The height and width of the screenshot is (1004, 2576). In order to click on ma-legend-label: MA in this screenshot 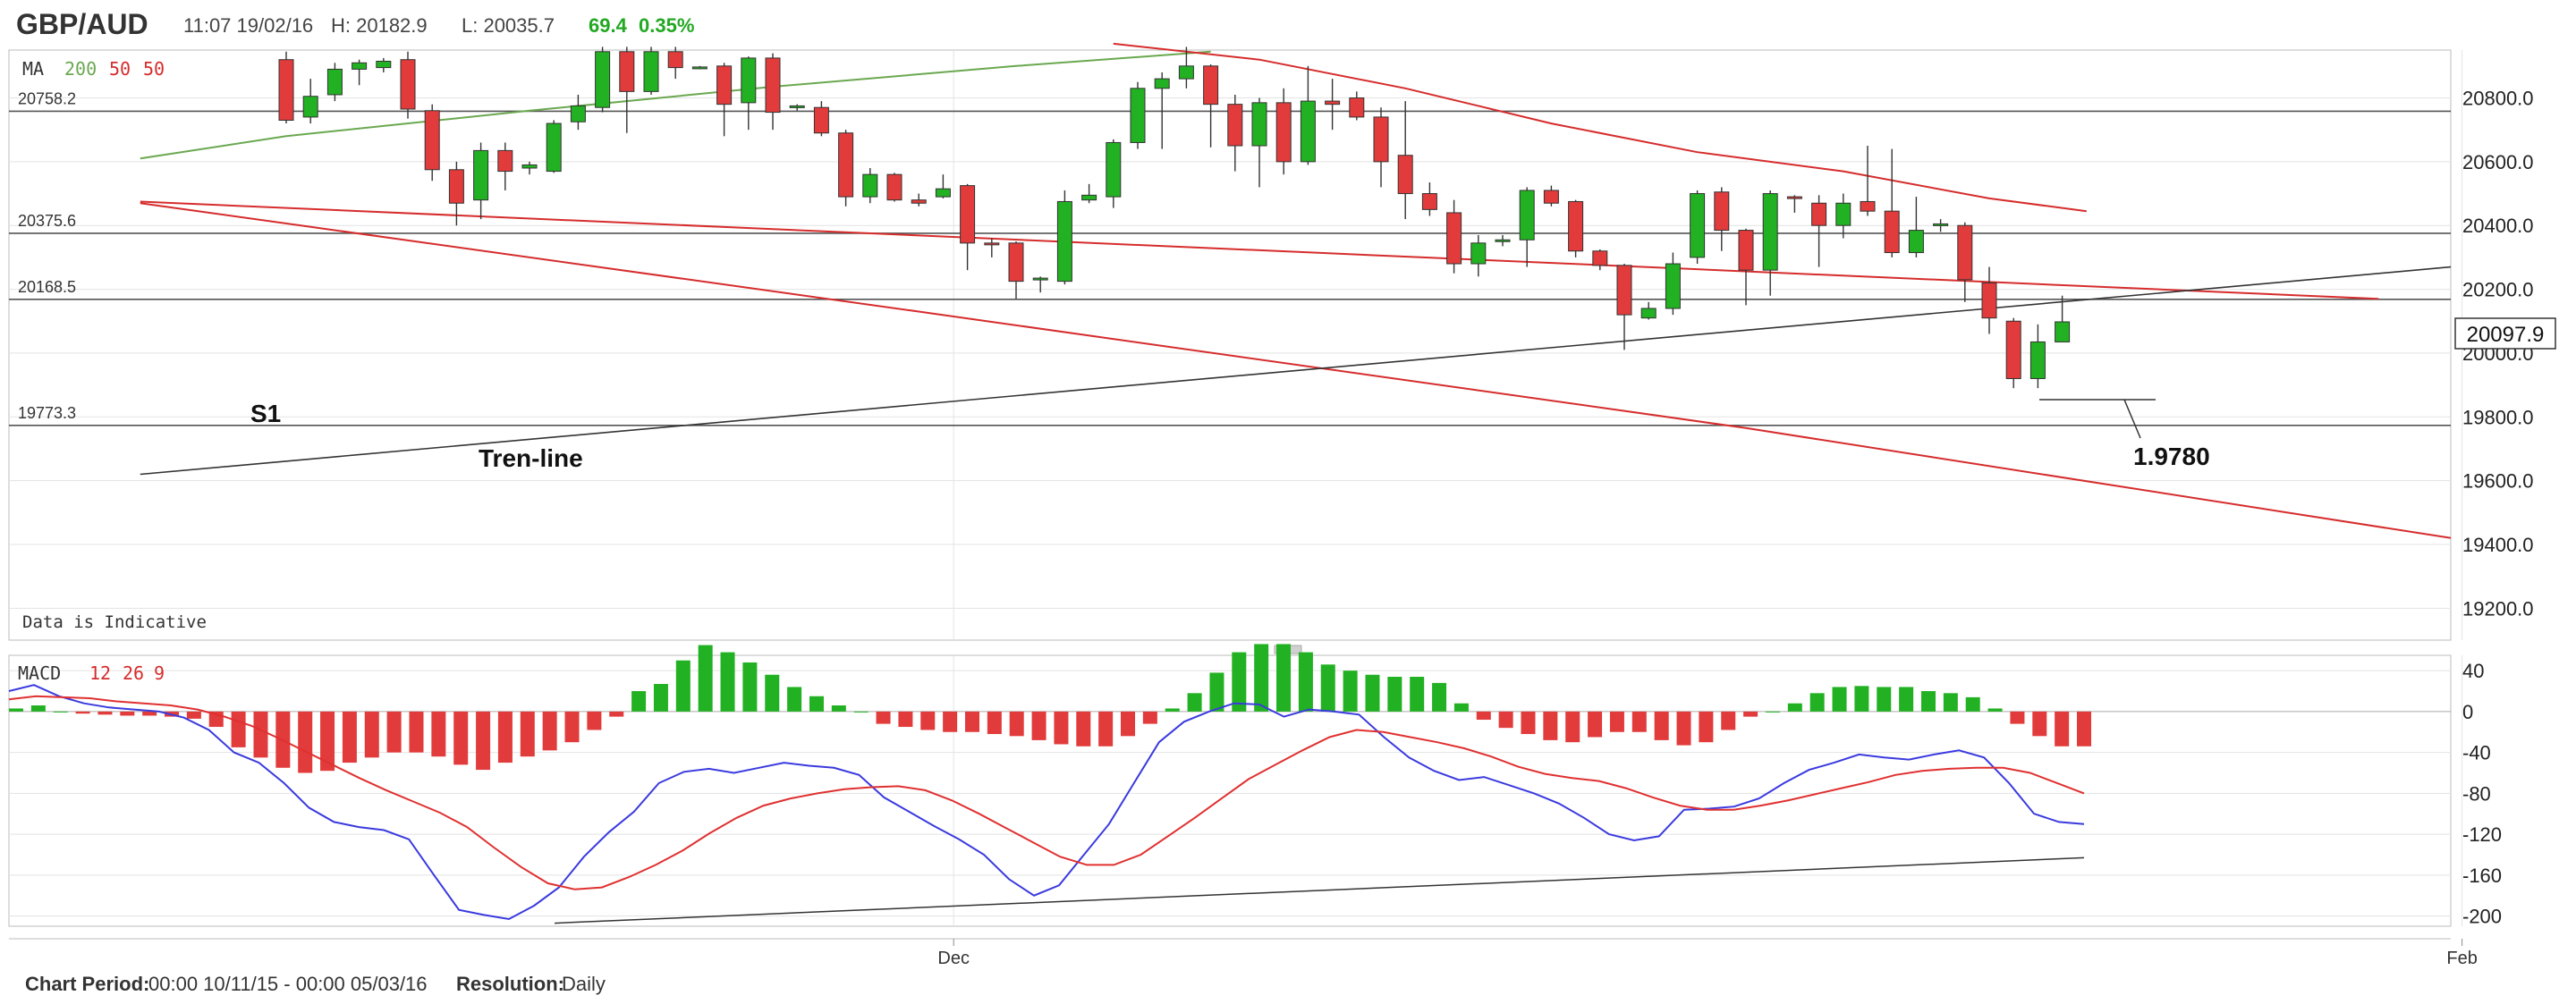, I will do `click(33, 69)`.